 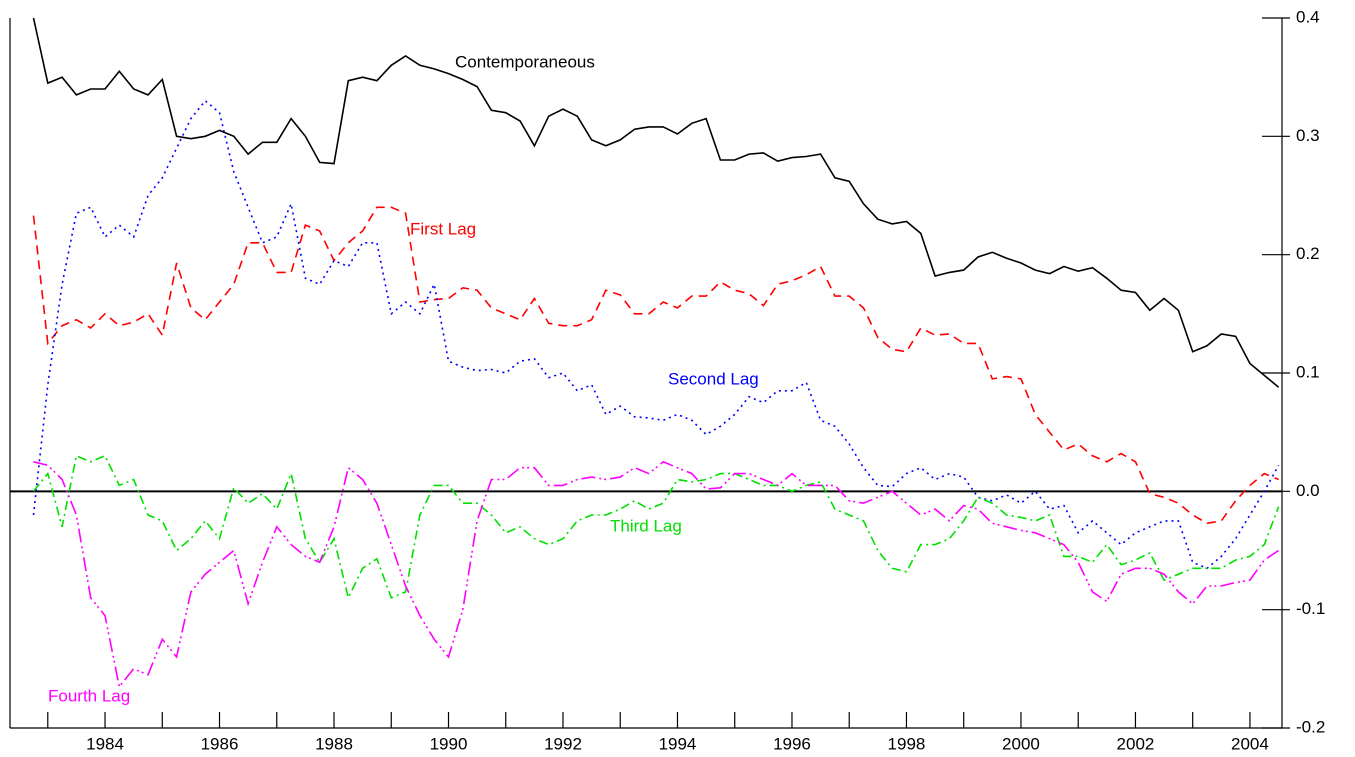 I want to click on y-tick-label: 0.3, so click(x=1308, y=135).